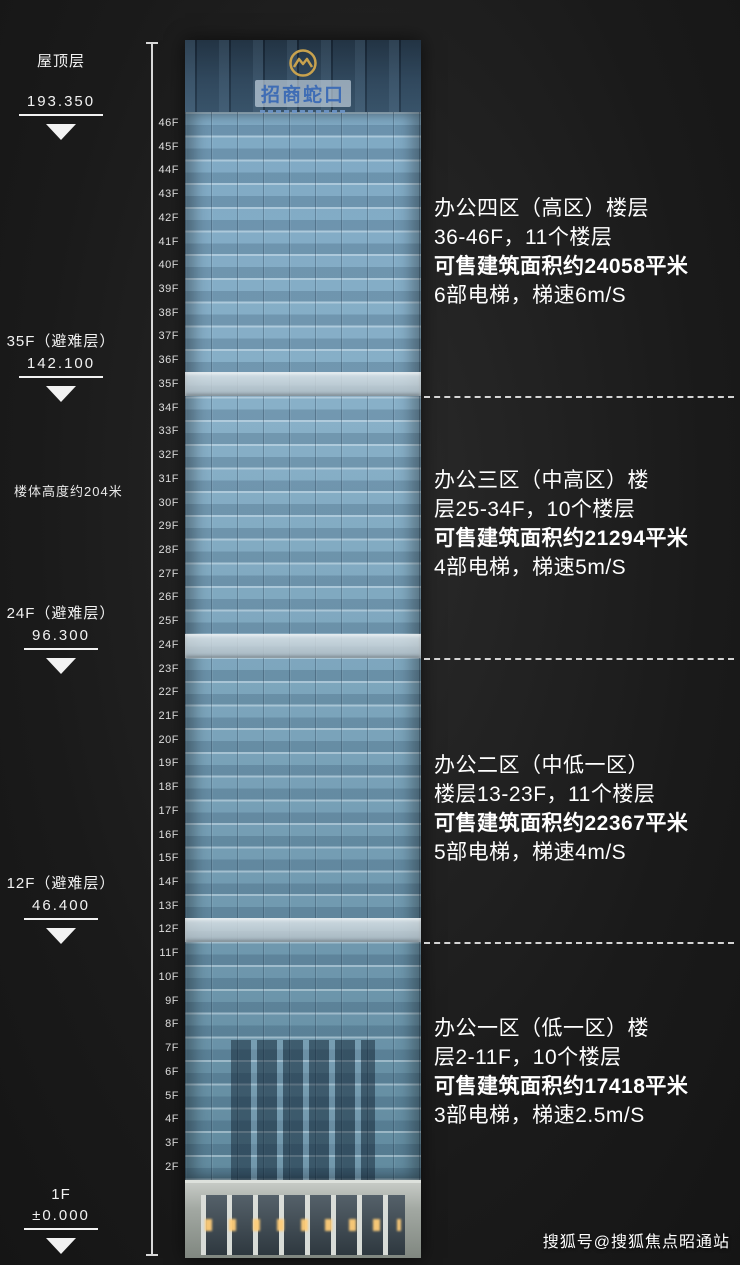  Describe the element at coordinates (172, 1142) in the screenshot. I see `floor-label: 3F` at that location.